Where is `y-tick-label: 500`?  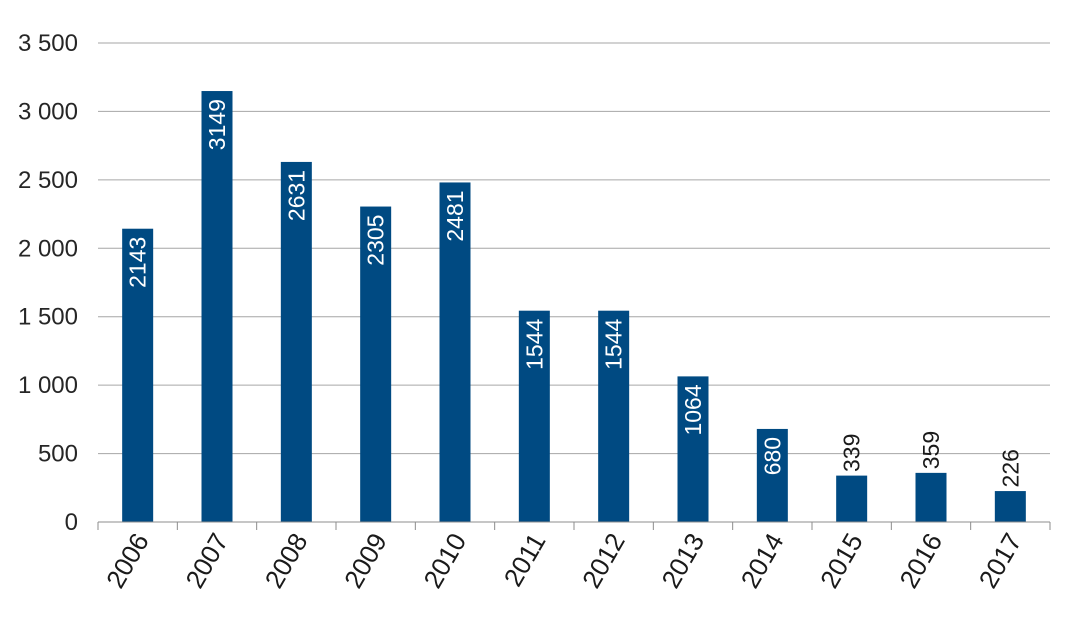
y-tick-label: 500 is located at coordinates (58, 454).